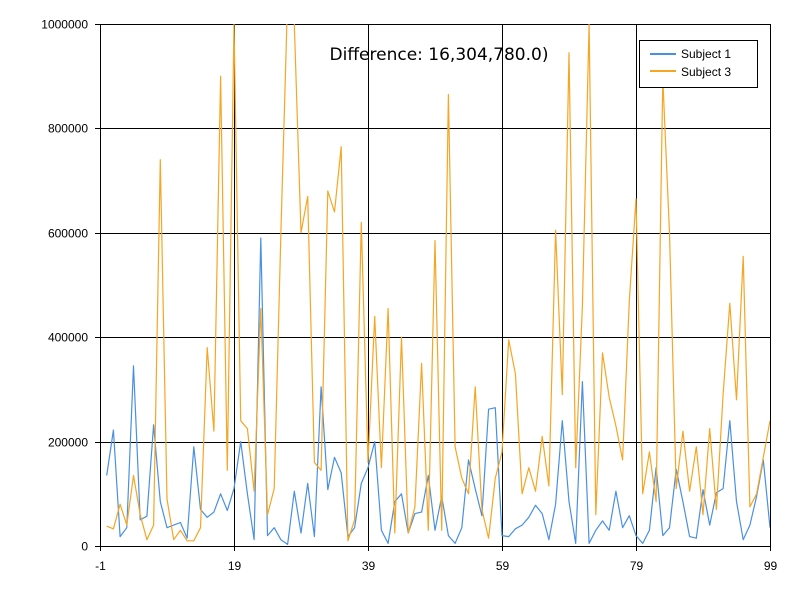 This screenshot has height=600, width=800. Describe the element at coordinates (771, 566) in the screenshot. I see `x-tick-label: 99` at that location.